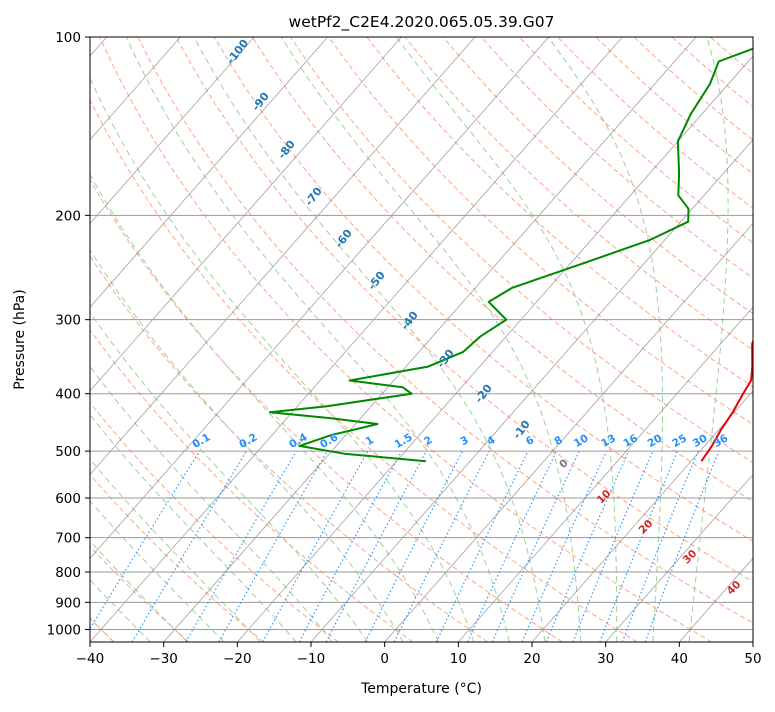 This screenshot has height=712, width=775. Describe the element at coordinates (421, 689) in the screenshot. I see `x-axis-title: Temperature (°C)` at that location.